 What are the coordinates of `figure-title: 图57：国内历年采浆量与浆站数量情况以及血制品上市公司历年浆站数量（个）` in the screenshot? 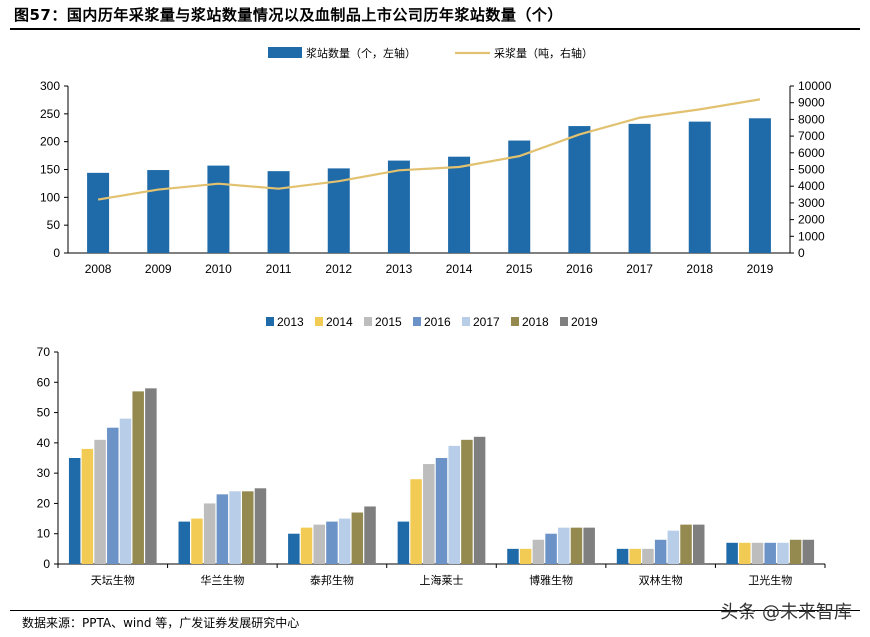 It's located at (288, 15).